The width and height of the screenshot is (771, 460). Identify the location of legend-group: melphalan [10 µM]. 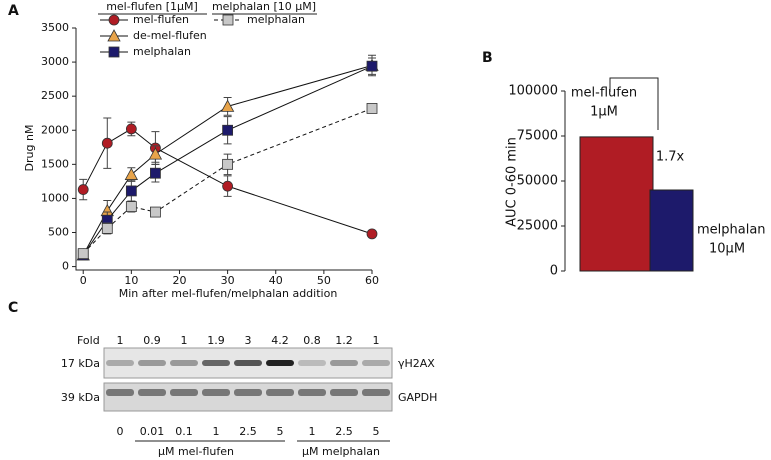
(264, 6).